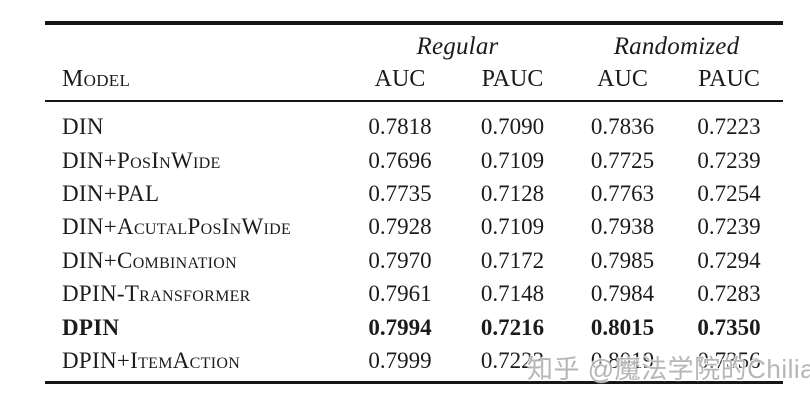 The image size is (810, 402). What do you see at coordinates (622, 193) in the screenshot?
I see `value-cell: 0.7763` at bounding box center [622, 193].